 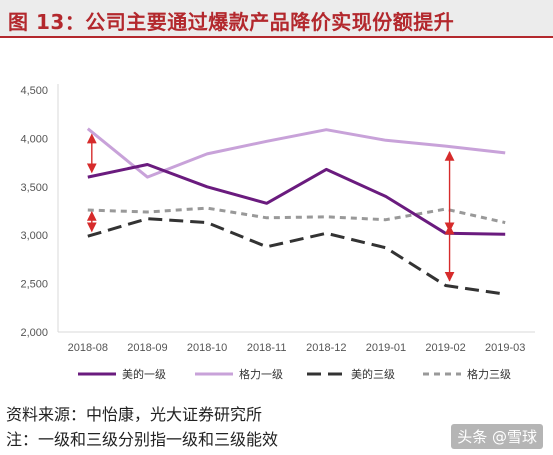 I want to click on x-tick-label: 2019-02, so click(x=445, y=348).